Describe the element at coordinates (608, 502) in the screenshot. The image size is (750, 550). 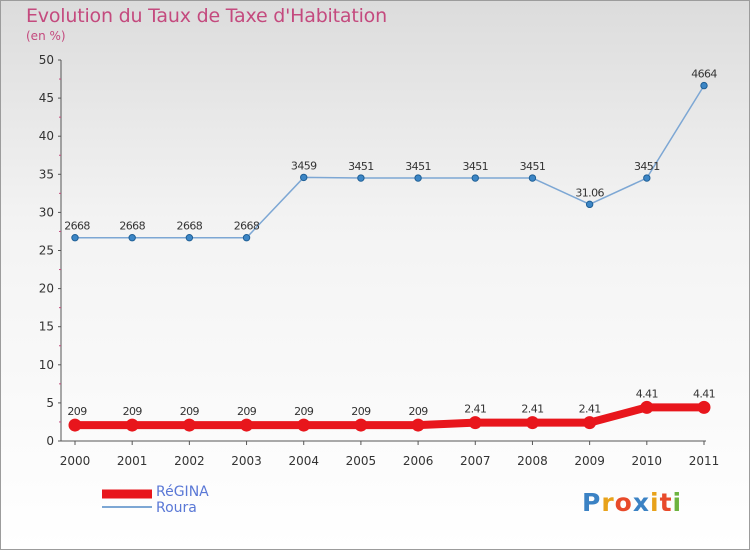
I see `logo-letter: r` at that location.